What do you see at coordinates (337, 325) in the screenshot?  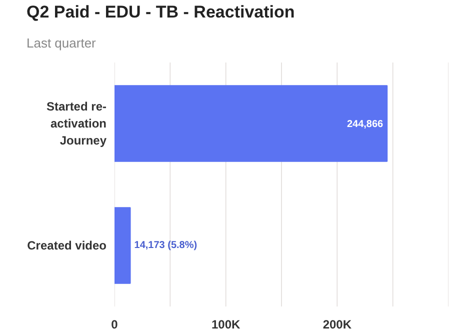 I see `x-tick-label: 200K` at bounding box center [337, 325].